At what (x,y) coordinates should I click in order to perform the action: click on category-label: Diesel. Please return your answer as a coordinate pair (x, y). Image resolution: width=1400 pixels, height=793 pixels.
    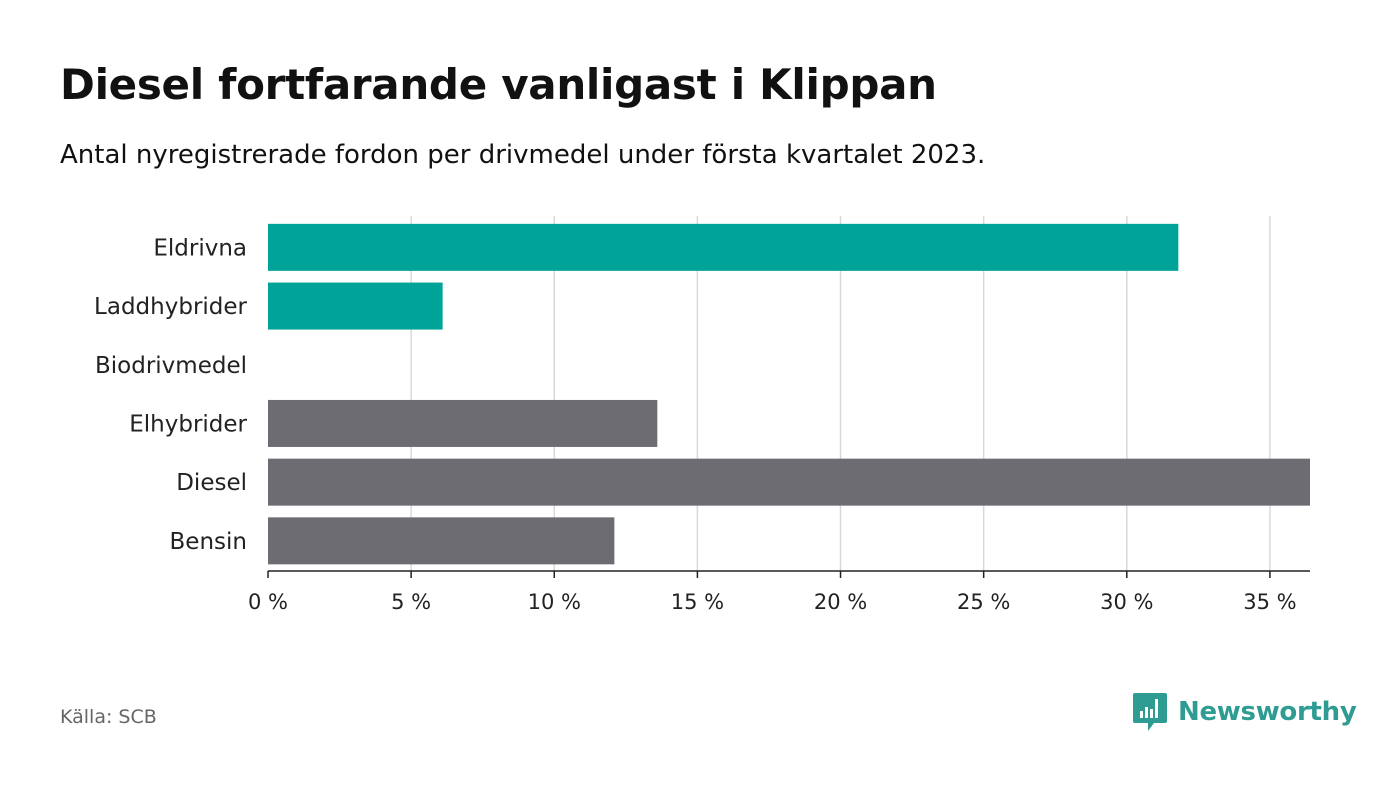
    Looking at the image, I should click on (211, 483).